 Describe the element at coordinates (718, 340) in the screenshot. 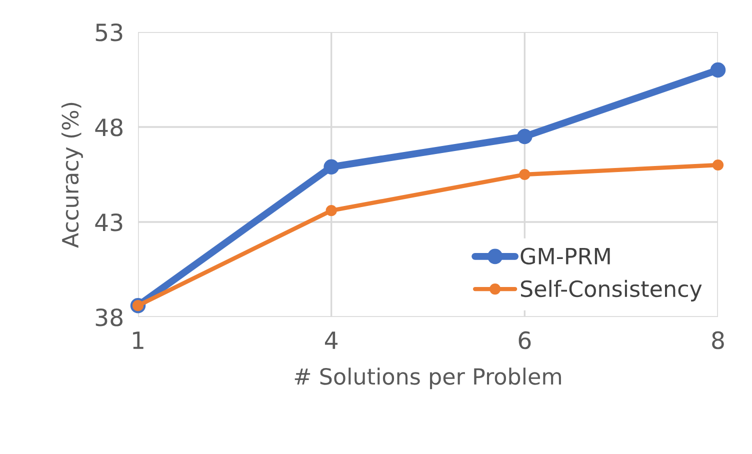

I see `x-tick-label: 8` at that location.